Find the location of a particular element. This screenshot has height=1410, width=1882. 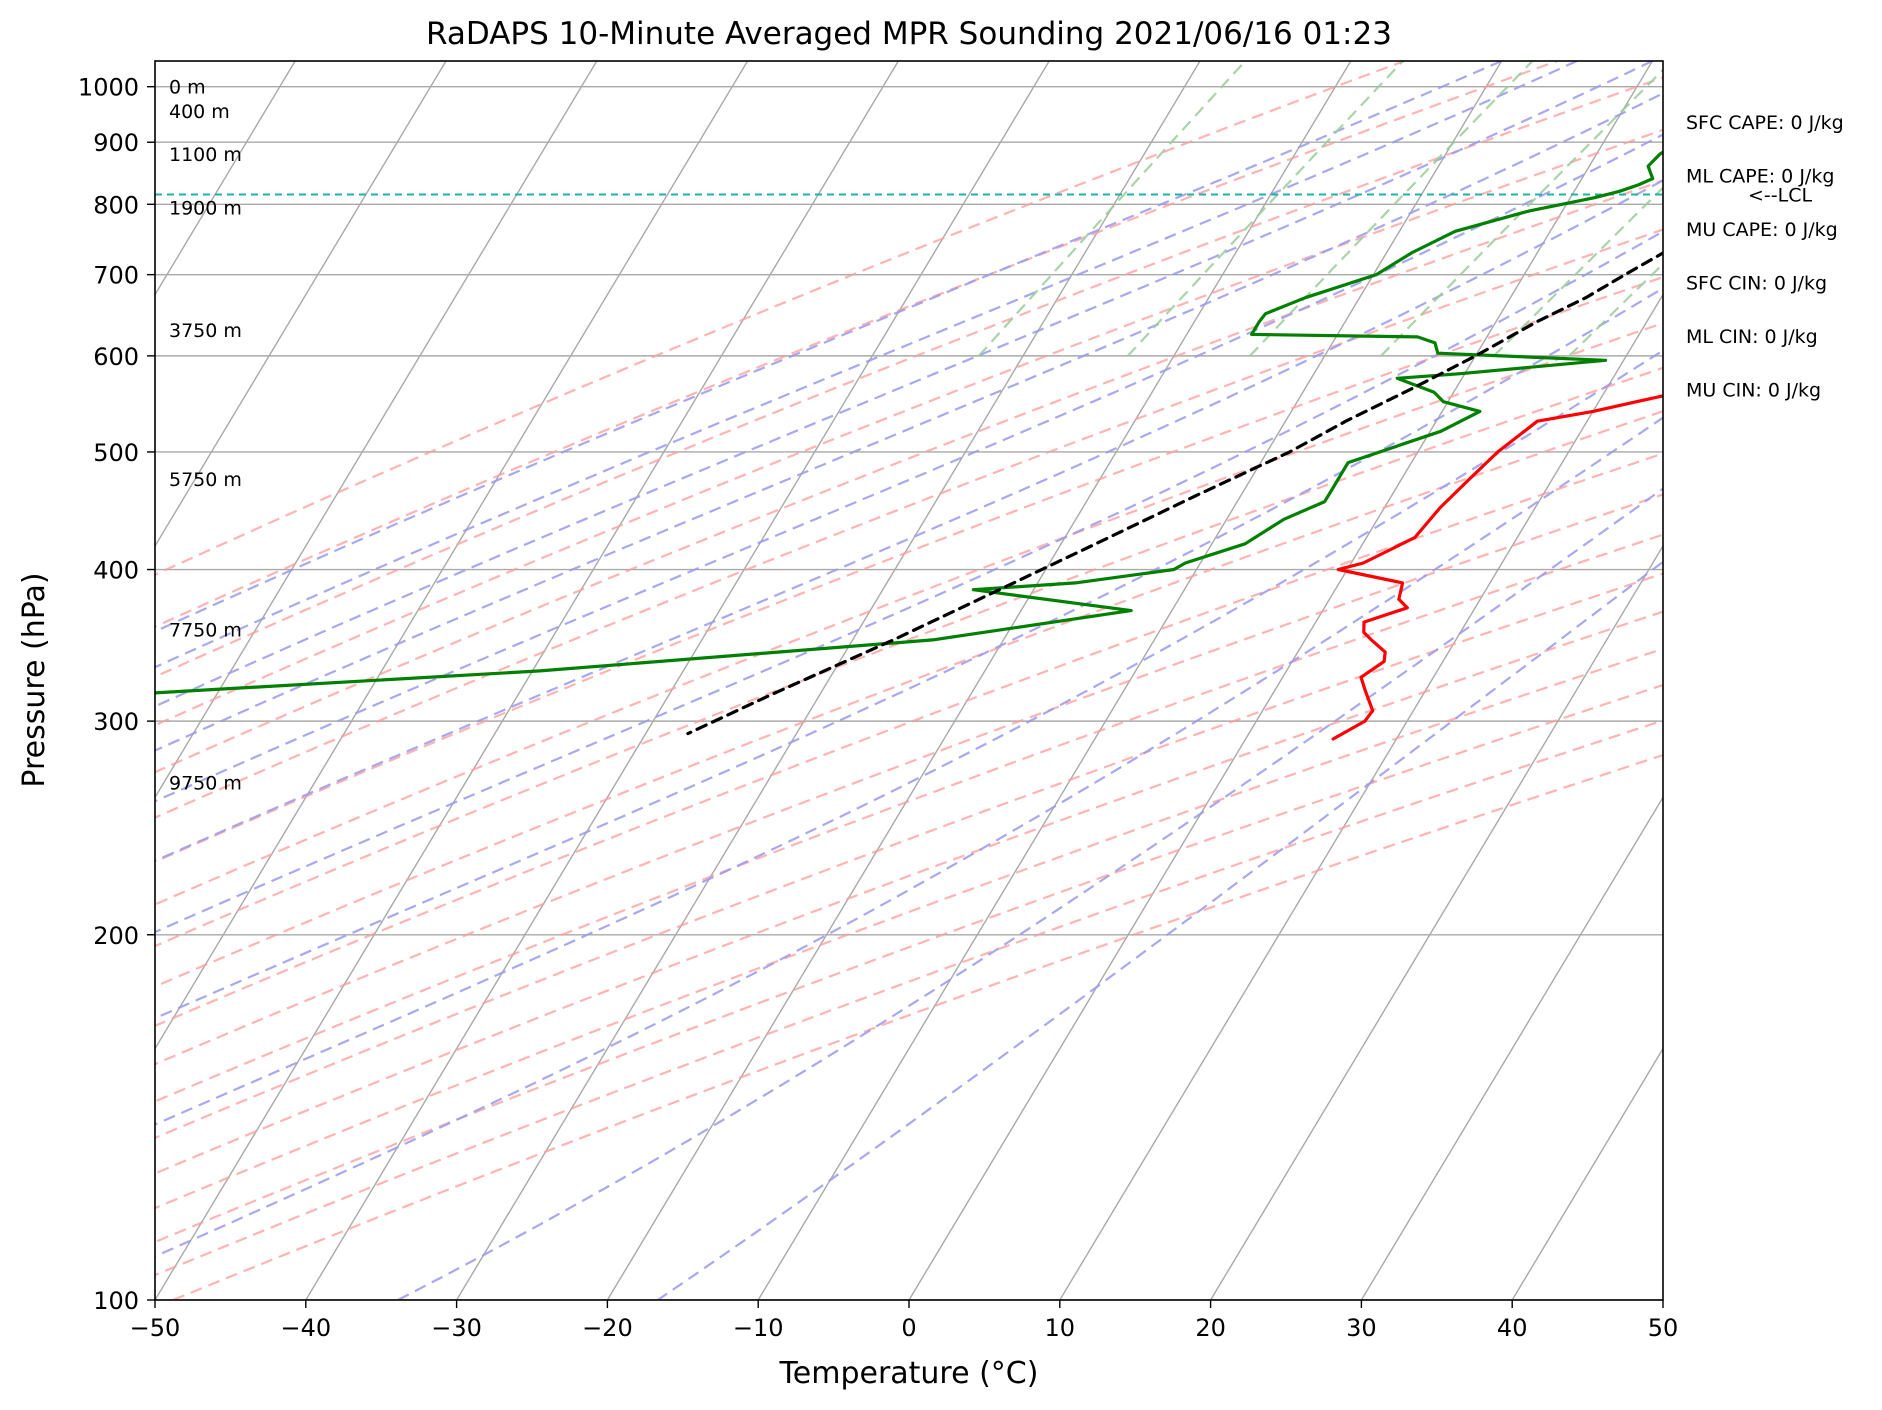

x-tick-label: −40 is located at coordinates (305, 1328).